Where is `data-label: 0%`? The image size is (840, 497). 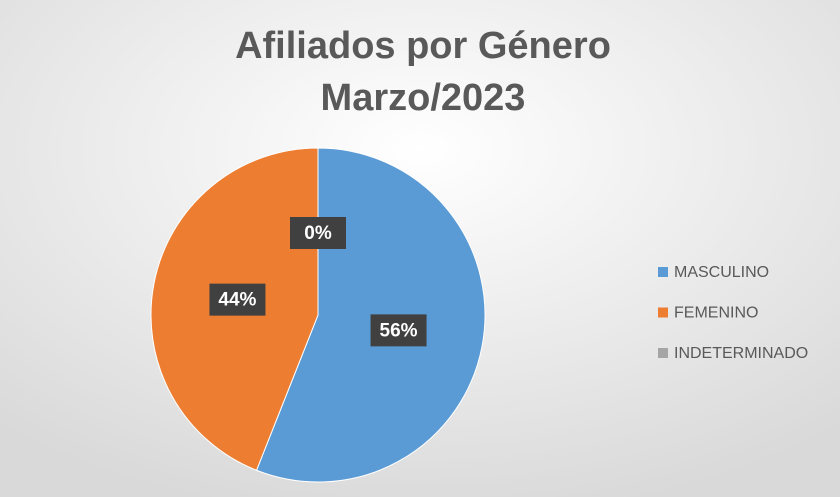 data-label: 0% is located at coordinates (318, 233).